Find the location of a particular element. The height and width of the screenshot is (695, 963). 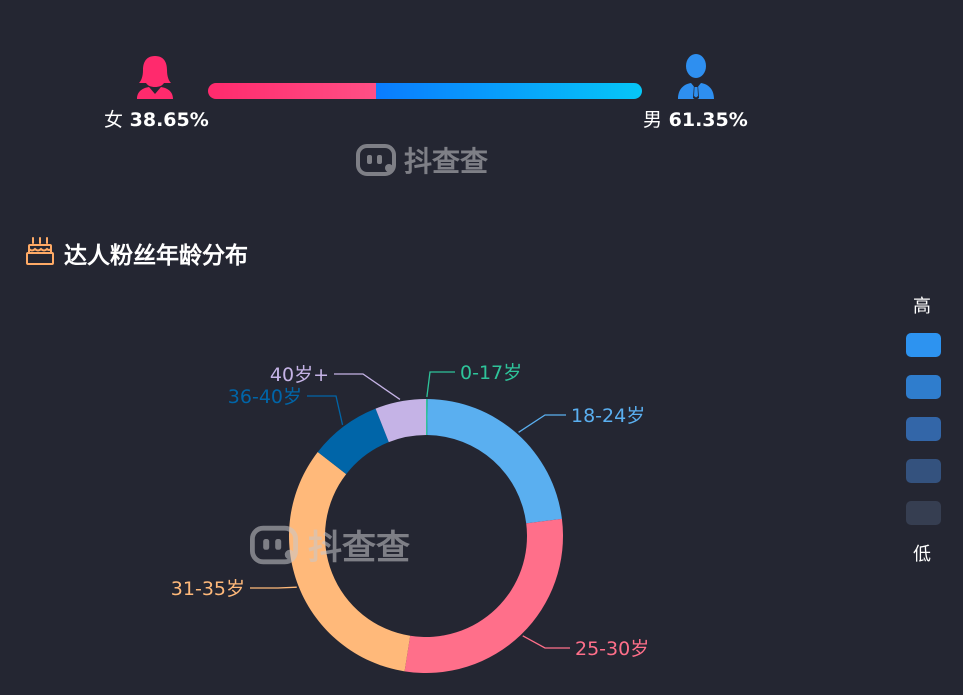

female-label: 女 38.65% is located at coordinates (156, 118).